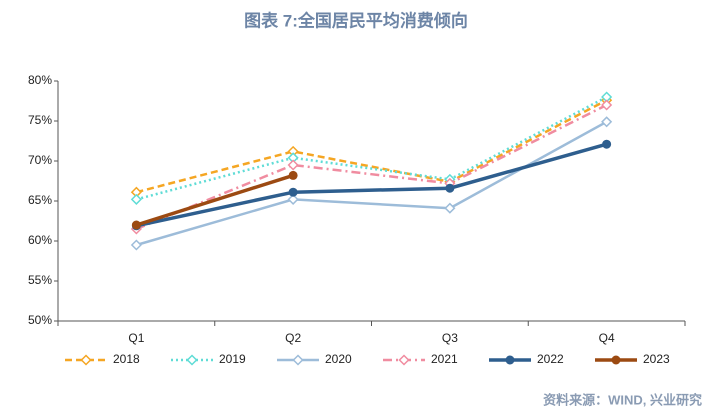 This screenshot has width=712, height=420. Describe the element at coordinates (293, 338) in the screenshot. I see `x-tick-label: Q2` at that location.